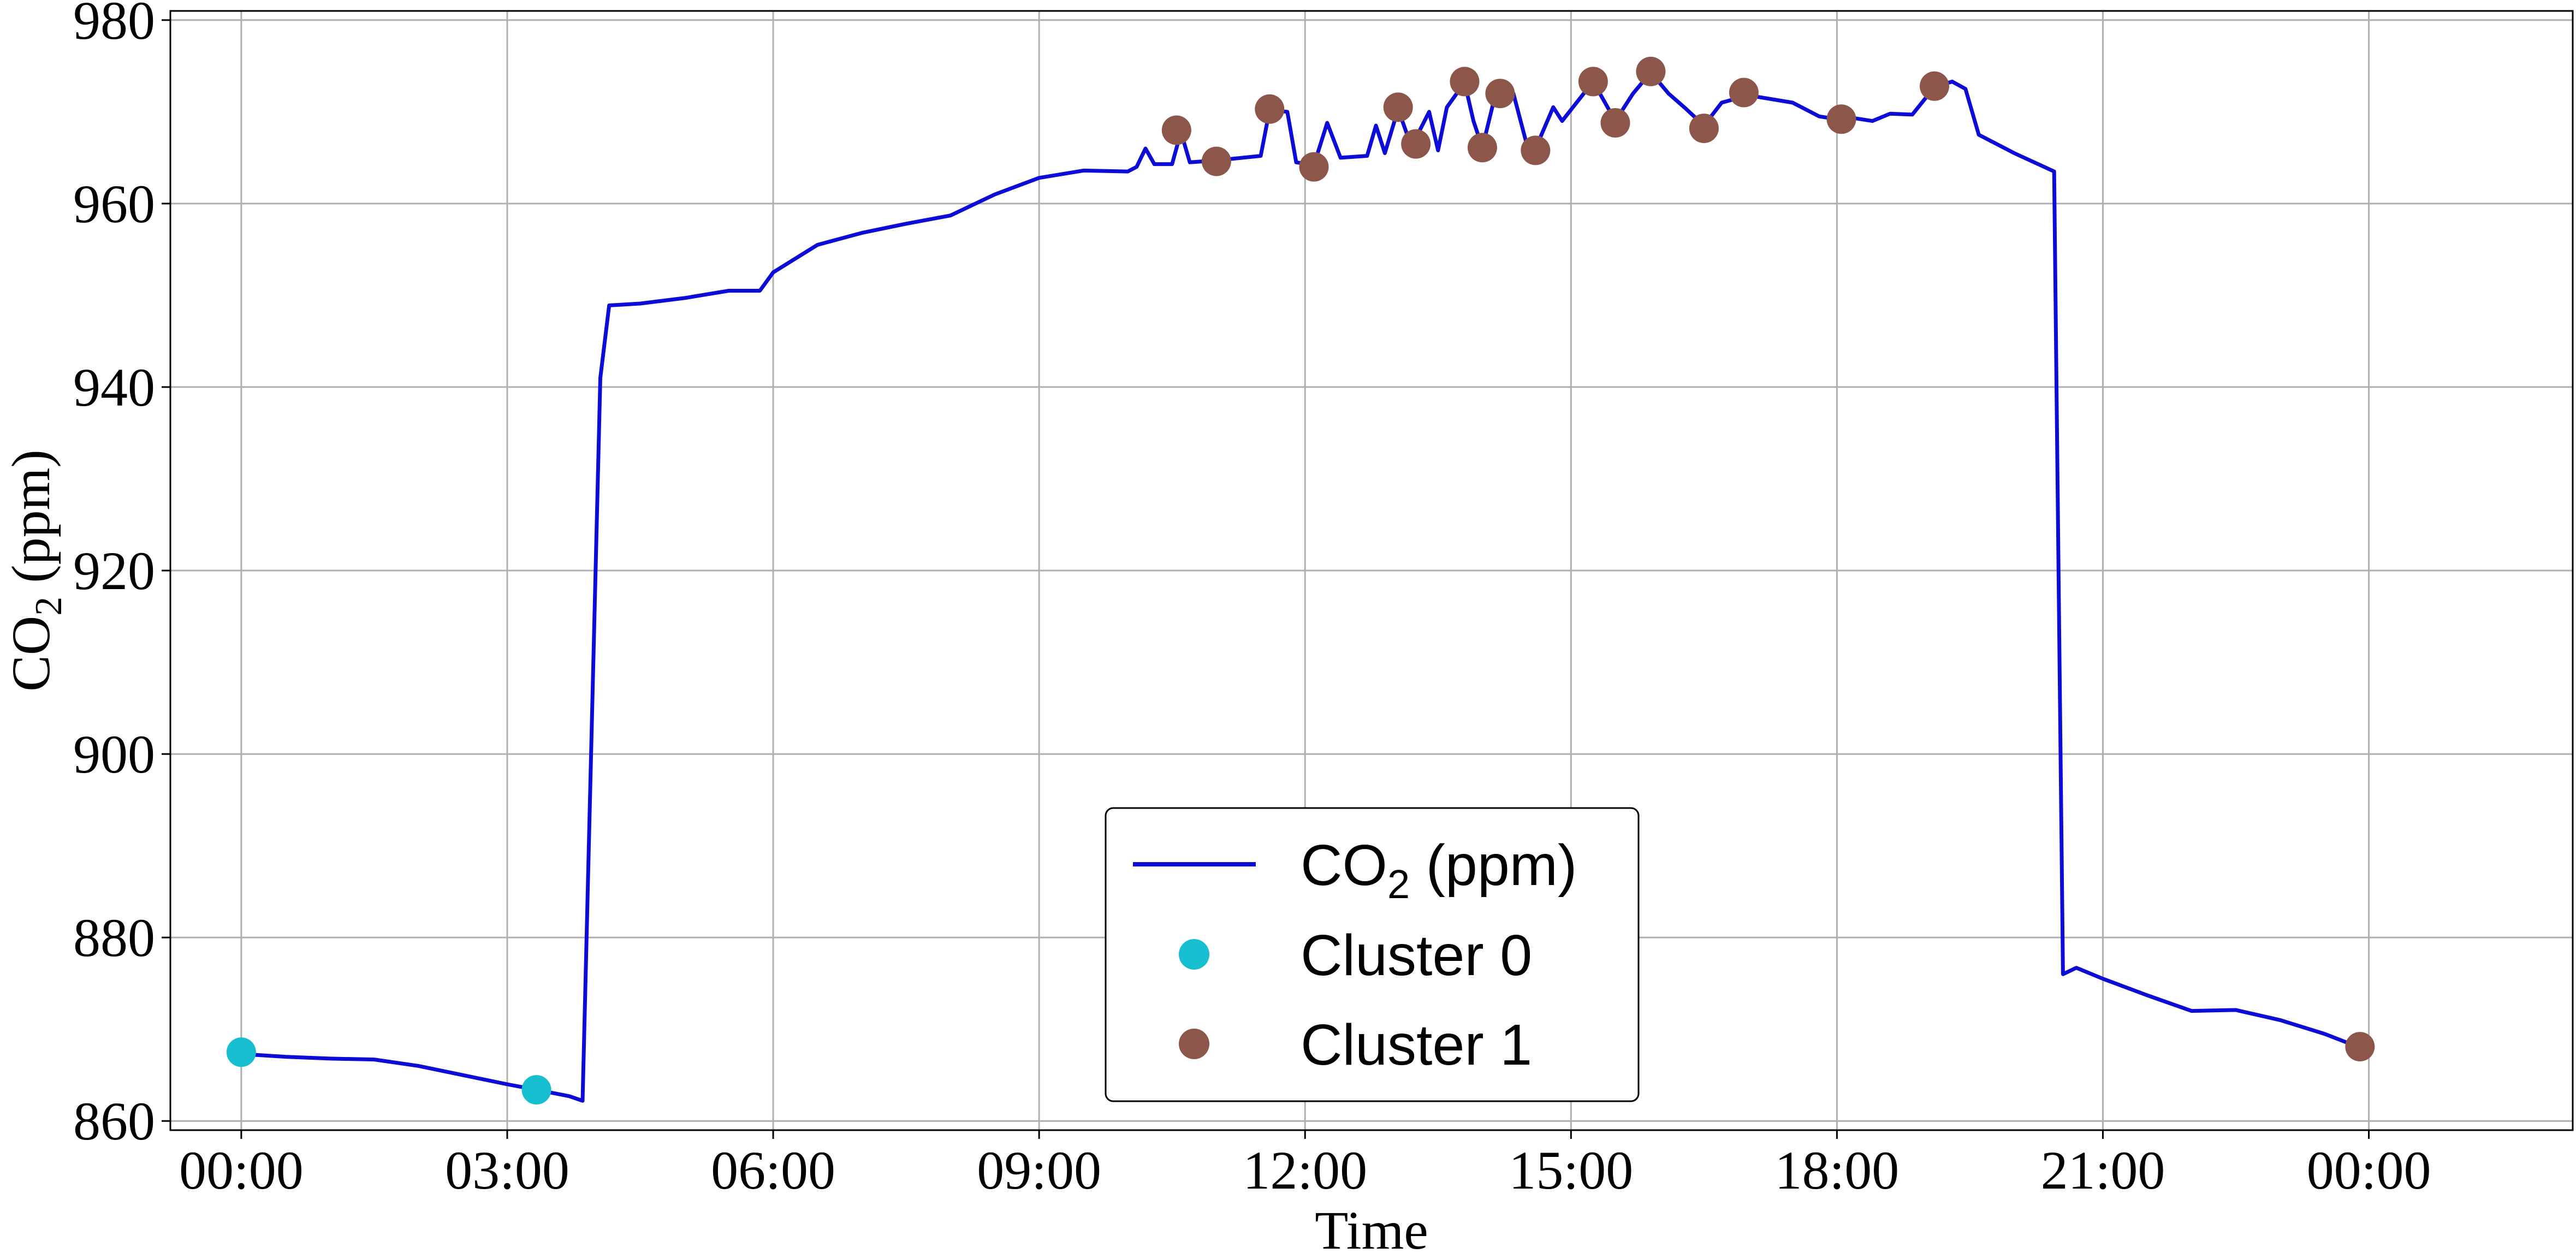 The width and height of the screenshot is (2576, 1253). I want to click on y-tick-label: 900, so click(114, 754).